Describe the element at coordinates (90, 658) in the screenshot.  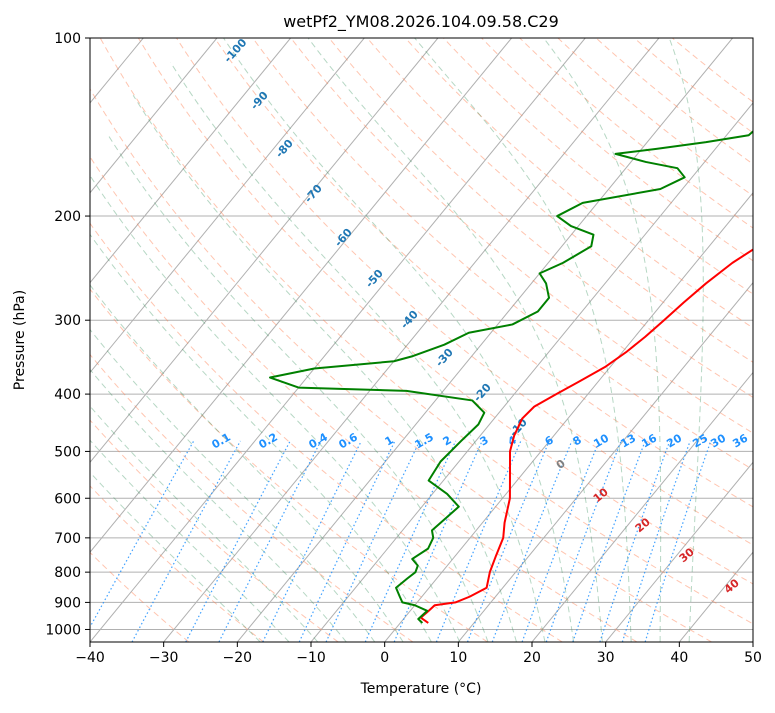
I see `x-tick-label: −40` at that location.